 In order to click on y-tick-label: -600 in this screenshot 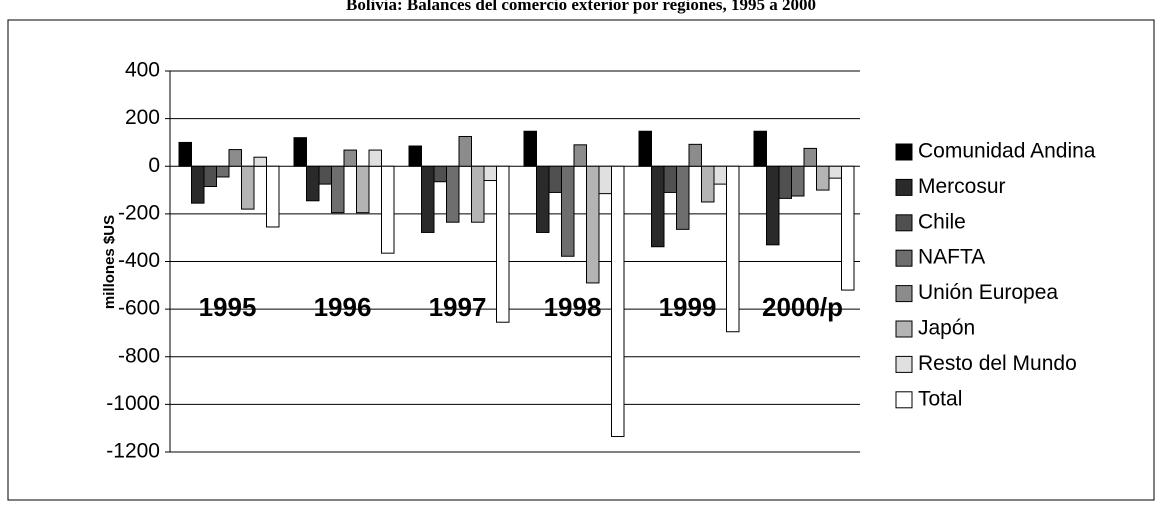, I will do `click(139, 308)`.